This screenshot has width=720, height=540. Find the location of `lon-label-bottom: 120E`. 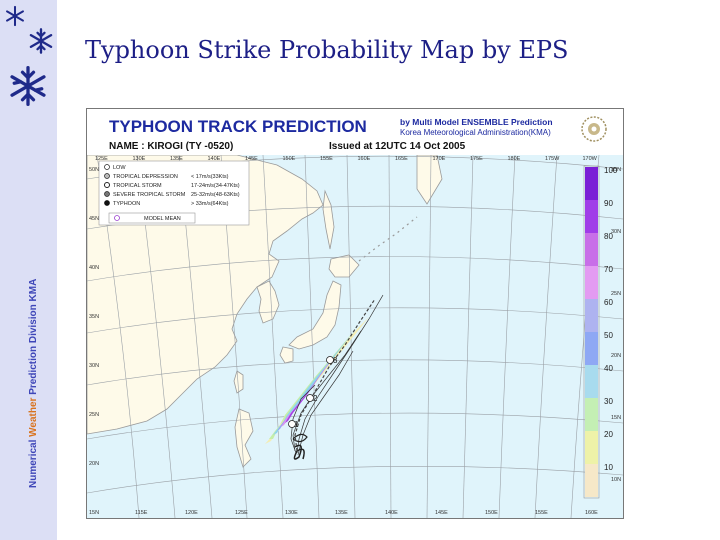

lon-label-bottom: 120E is located at coordinates (191, 513).